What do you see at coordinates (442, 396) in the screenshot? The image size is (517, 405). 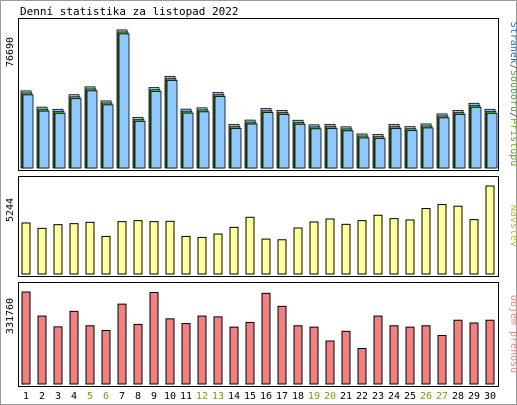 I see `x-tick-label-day-27: 27` at bounding box center [442, 396].